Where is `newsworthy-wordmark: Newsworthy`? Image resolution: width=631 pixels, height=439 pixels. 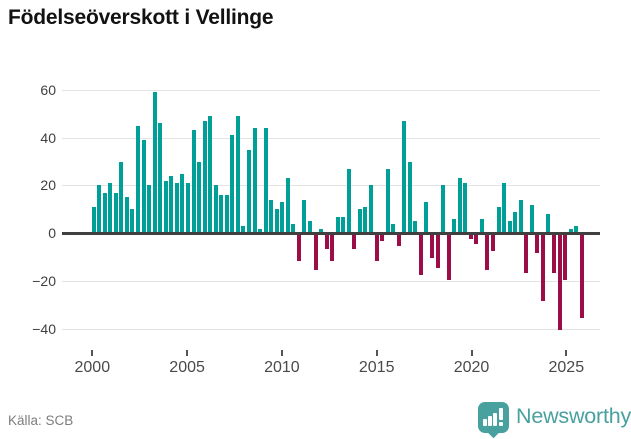 newsworthy-wordmark: Newsworthy is located at coordinates (573, 416).